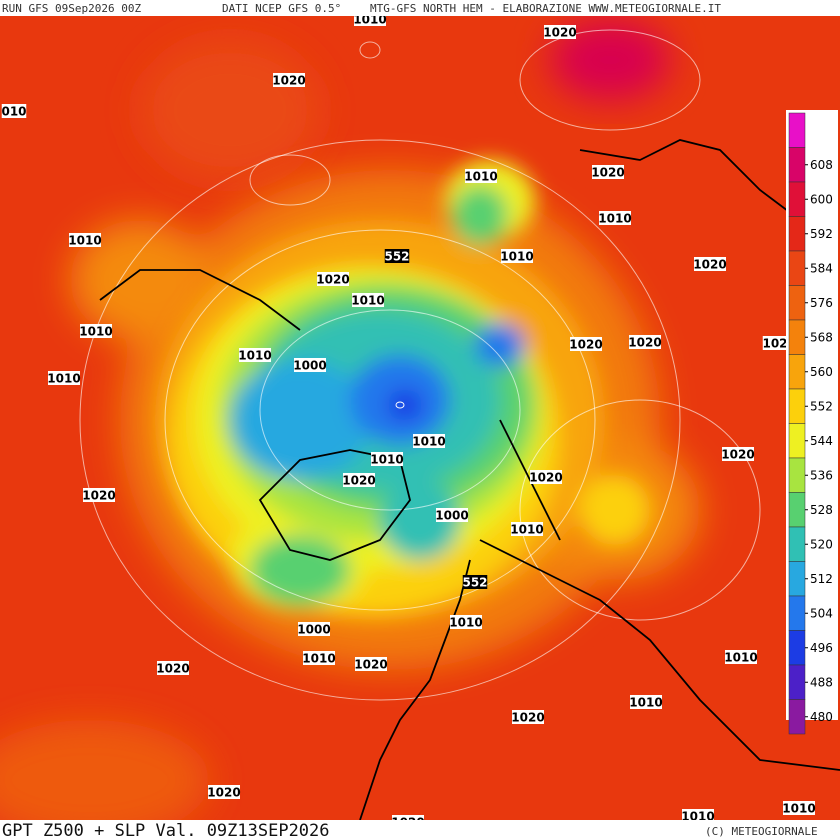 Image resolution: width=840 pixels, height=840 pixels. What do you see at coordinates (821, 303) in the screenshot?
I see `colorbar-label: 576` at bounding box center [821, 303].